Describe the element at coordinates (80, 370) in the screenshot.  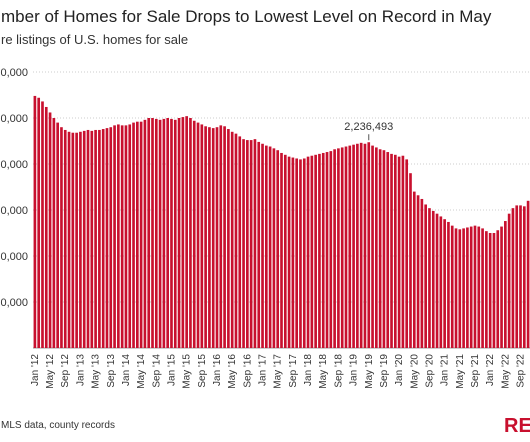
I see `x-tick-label: Jan '13` at that location.